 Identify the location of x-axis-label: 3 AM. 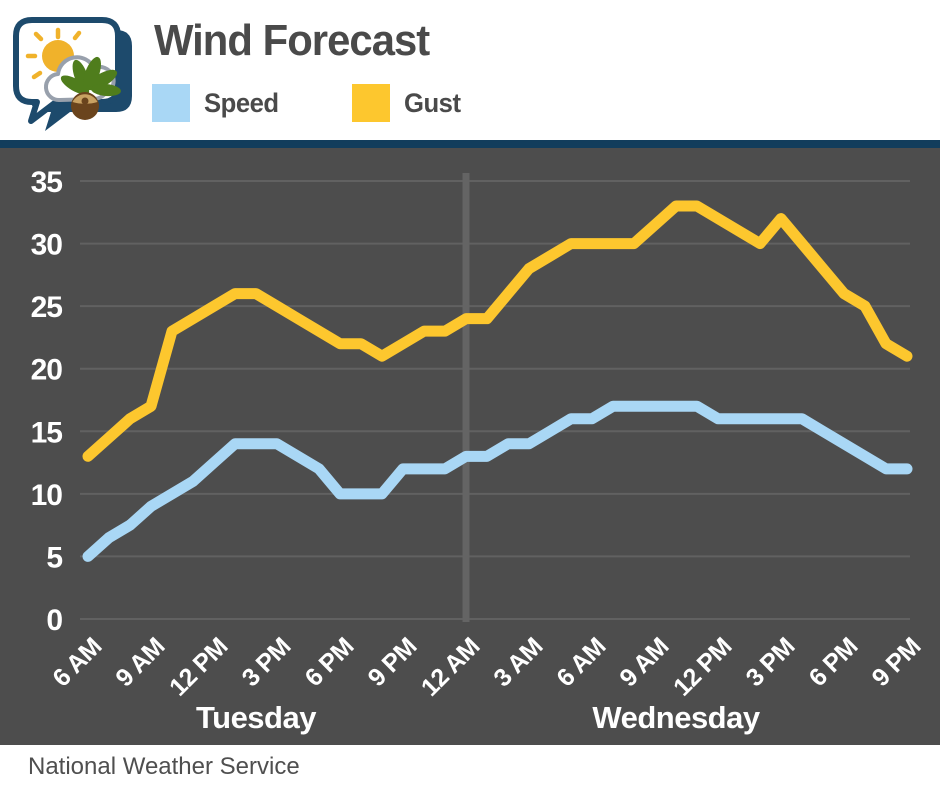
(518, 662).